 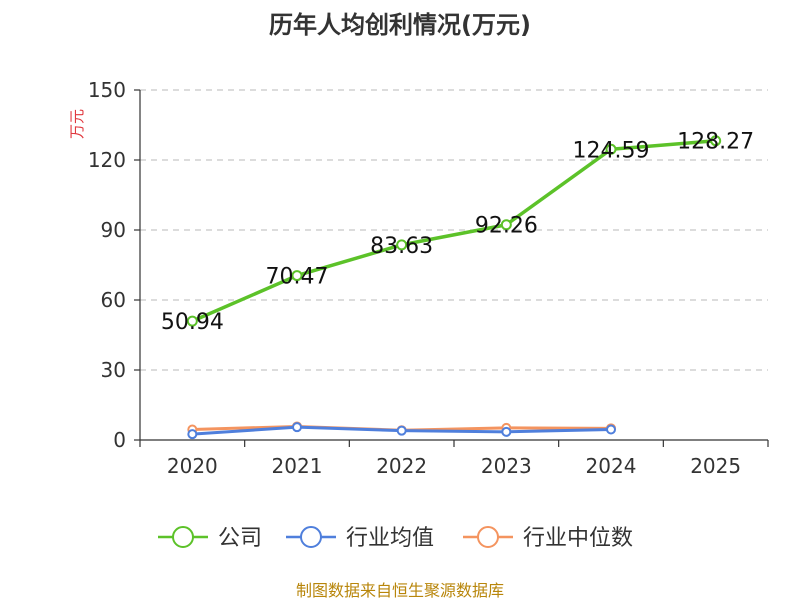 I want to click on y-tick-label: 0, so click(x=119, y=440).